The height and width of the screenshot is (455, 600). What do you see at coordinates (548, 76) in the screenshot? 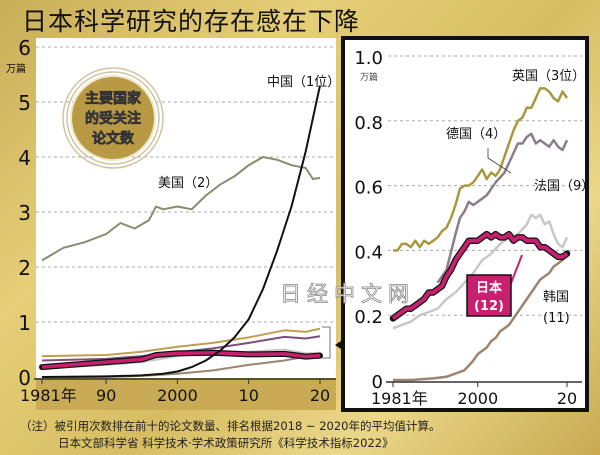
I see `label-uk: 英国（3位）` at bounding box center [548, 76].